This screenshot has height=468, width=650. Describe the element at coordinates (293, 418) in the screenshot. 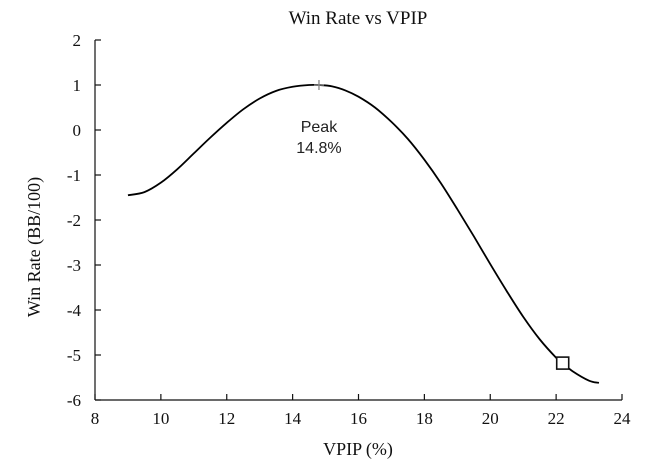

I see `x-tick-label: 14` at that location.